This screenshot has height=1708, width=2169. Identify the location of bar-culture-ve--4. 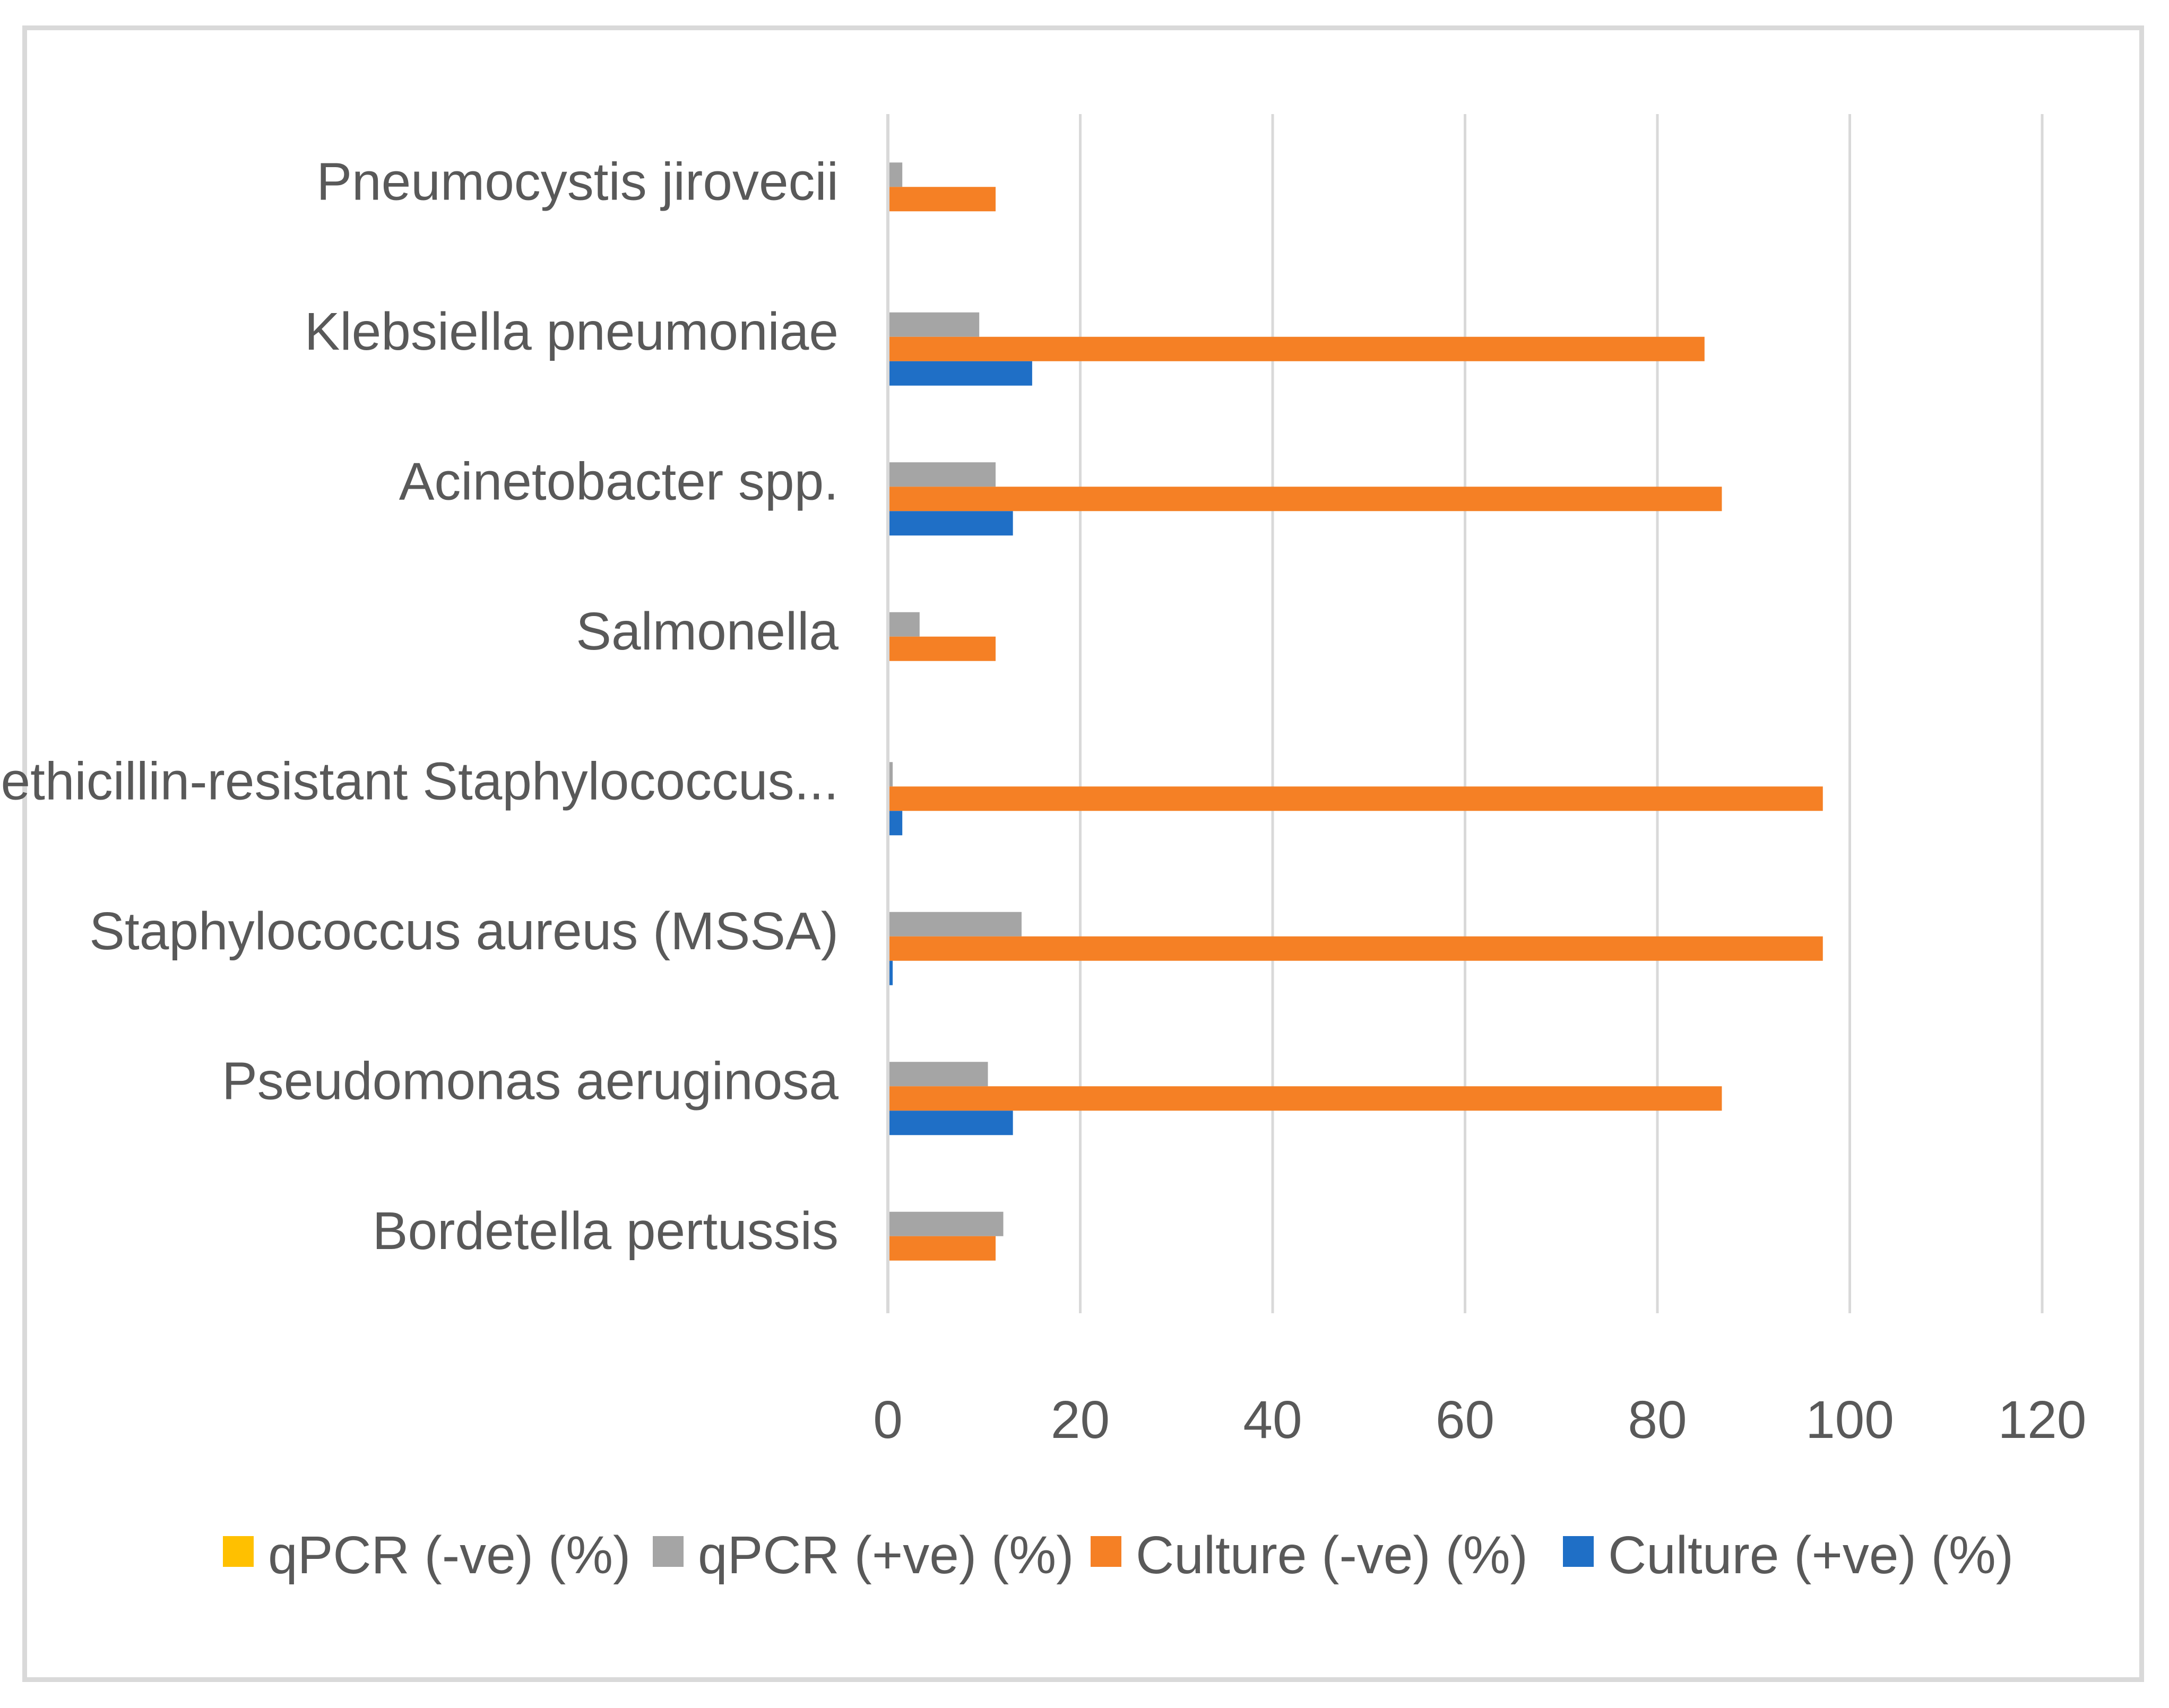
(942, 649).